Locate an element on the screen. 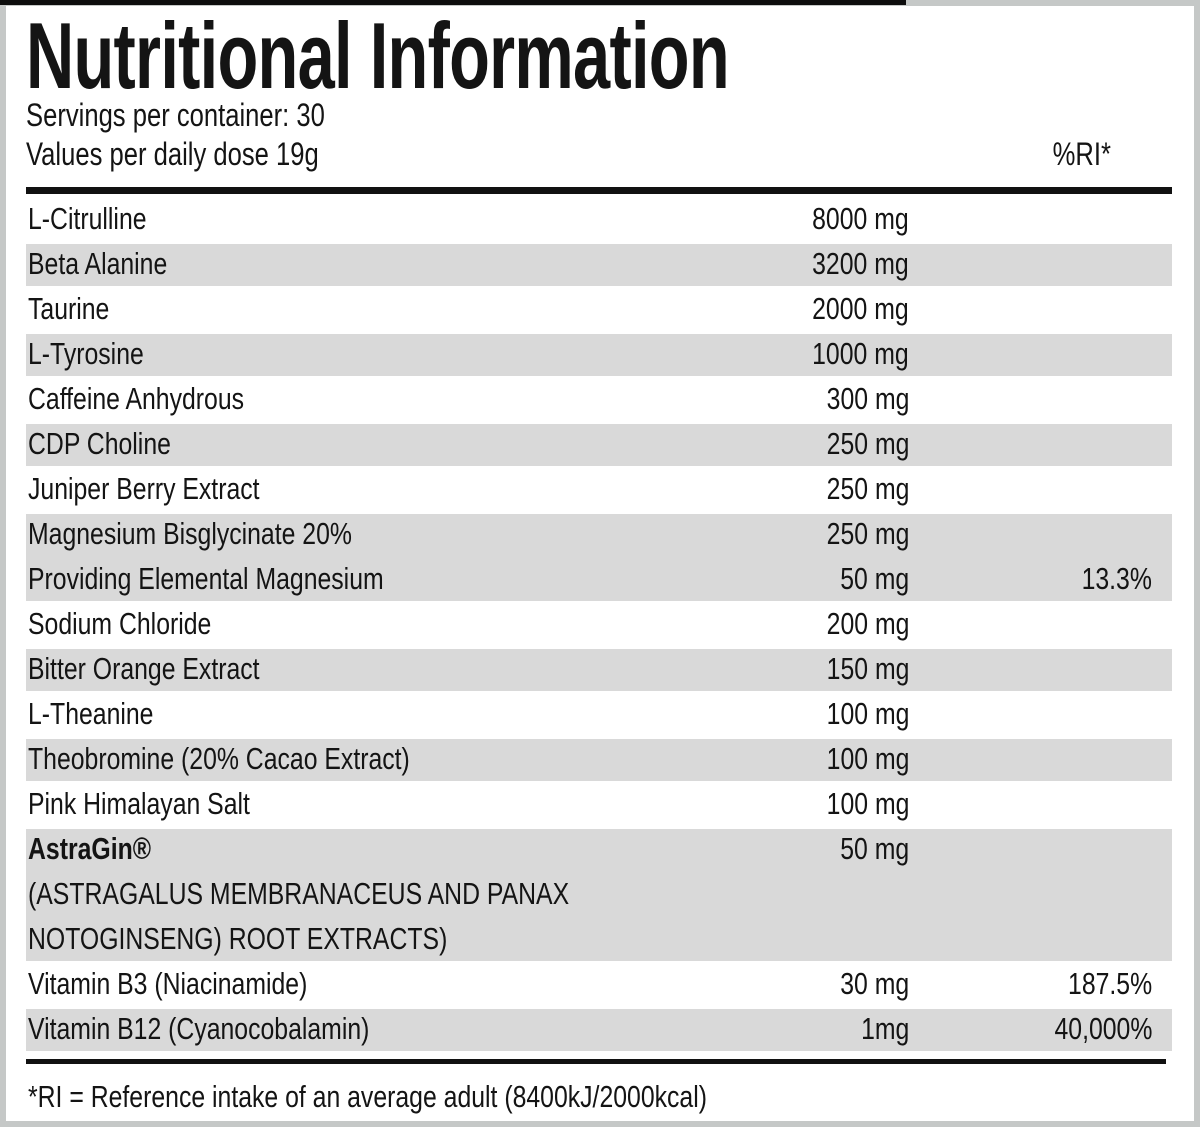 This screenshot has width=1200, height=1127. ri-value: 13.3% is located at coordinates (1116, 578).